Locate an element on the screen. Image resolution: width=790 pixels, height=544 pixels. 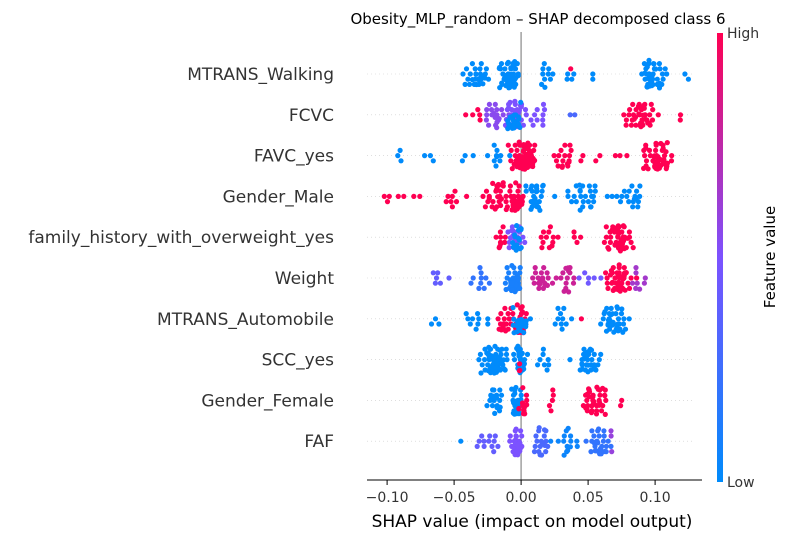
feature-label: Gender_Male is located at coordinates (278, 197).